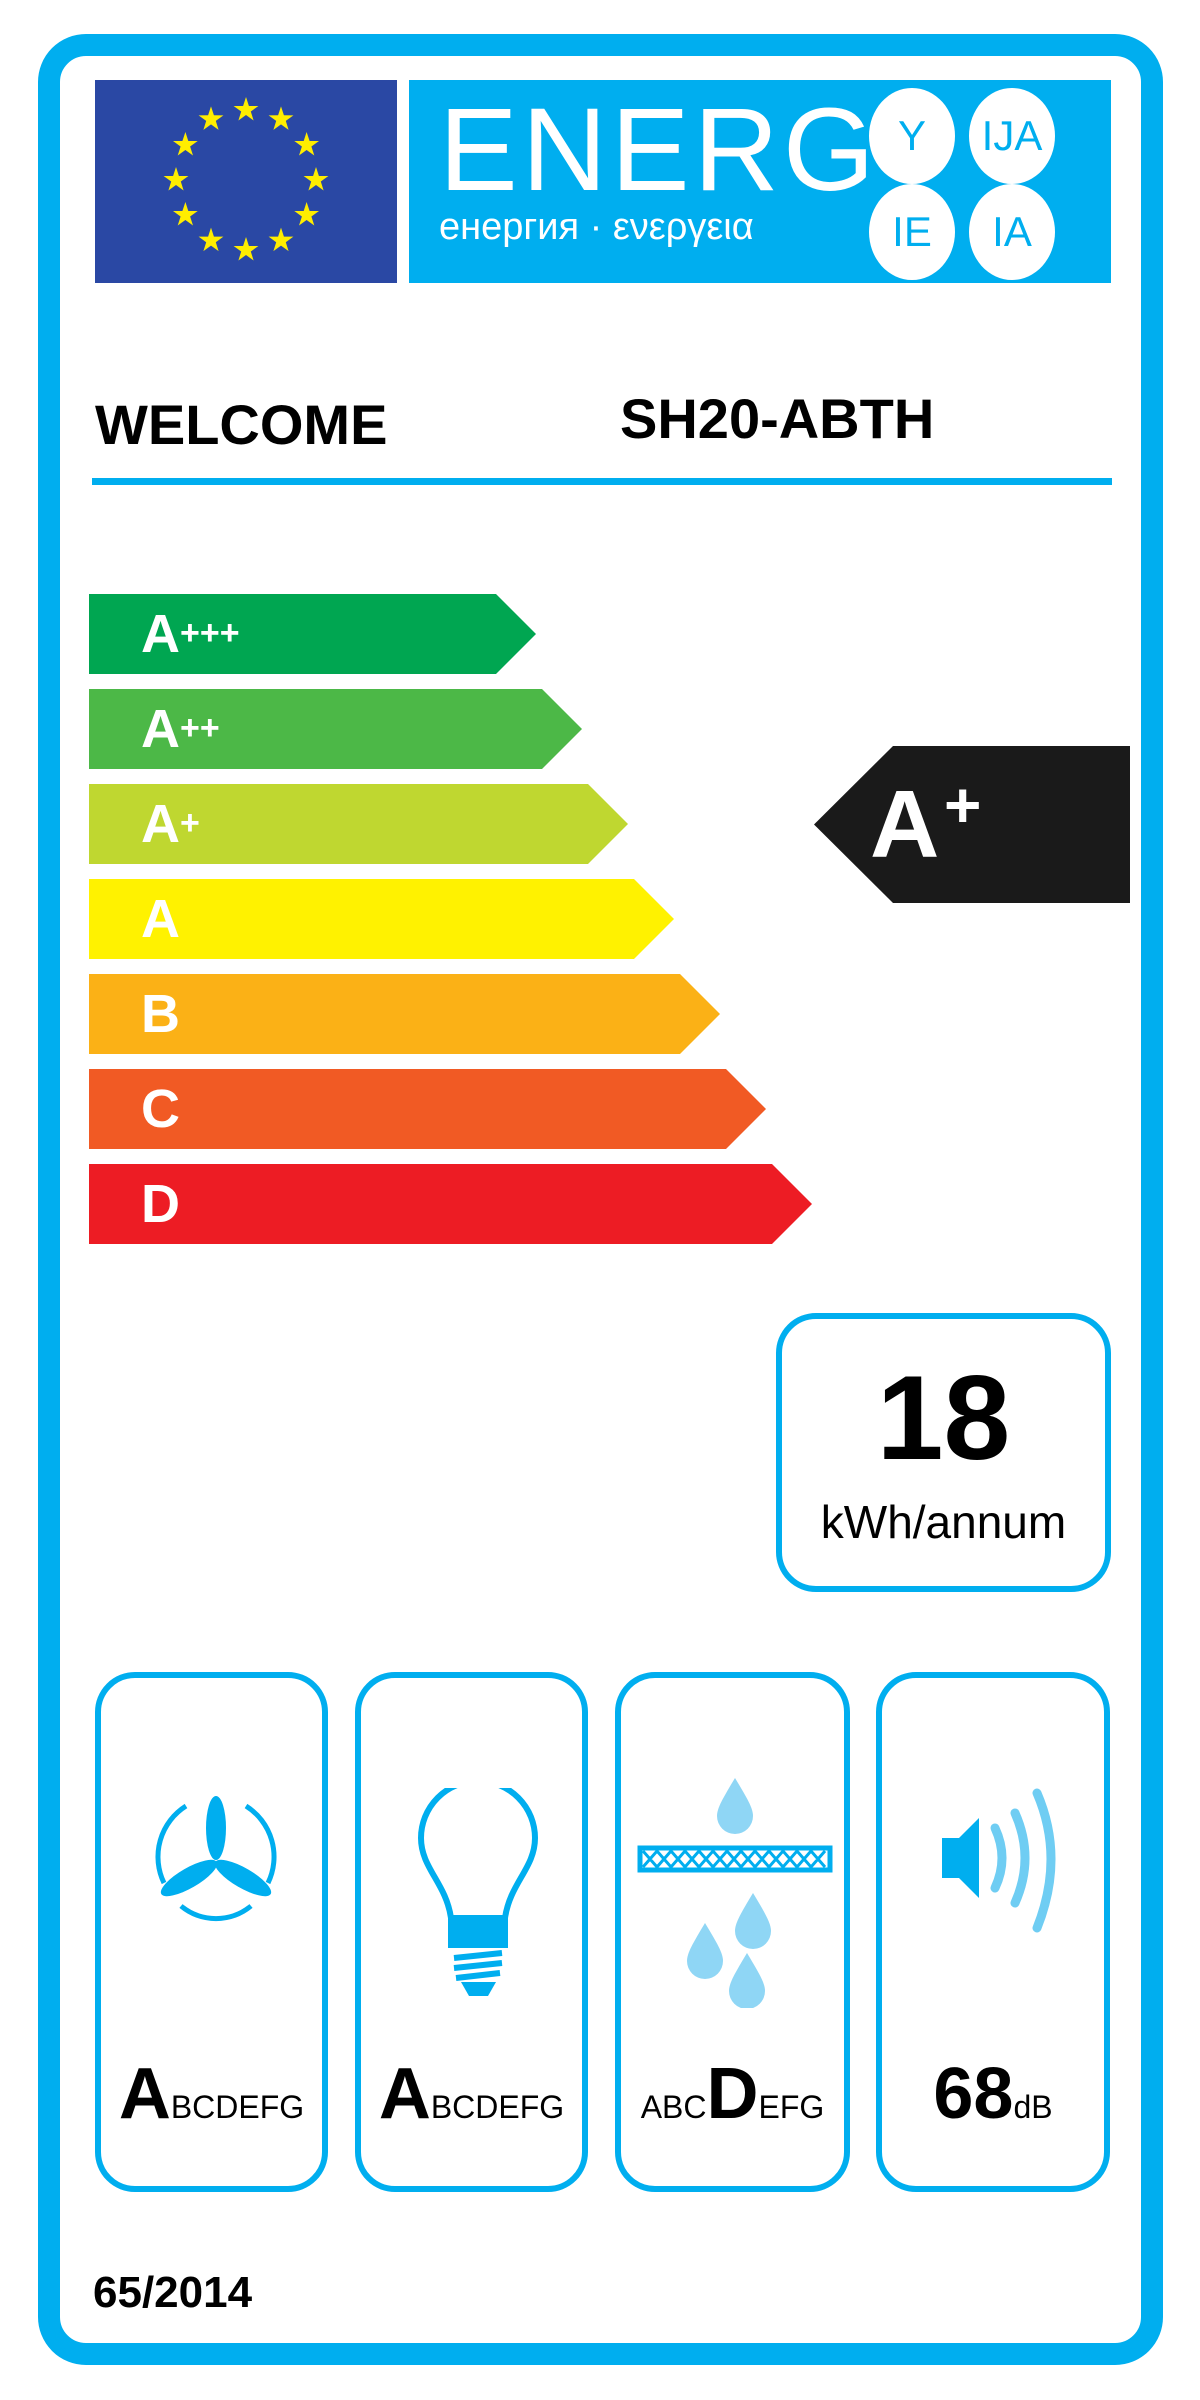  I want to click on energy-class-label: A, so click(134, 919).